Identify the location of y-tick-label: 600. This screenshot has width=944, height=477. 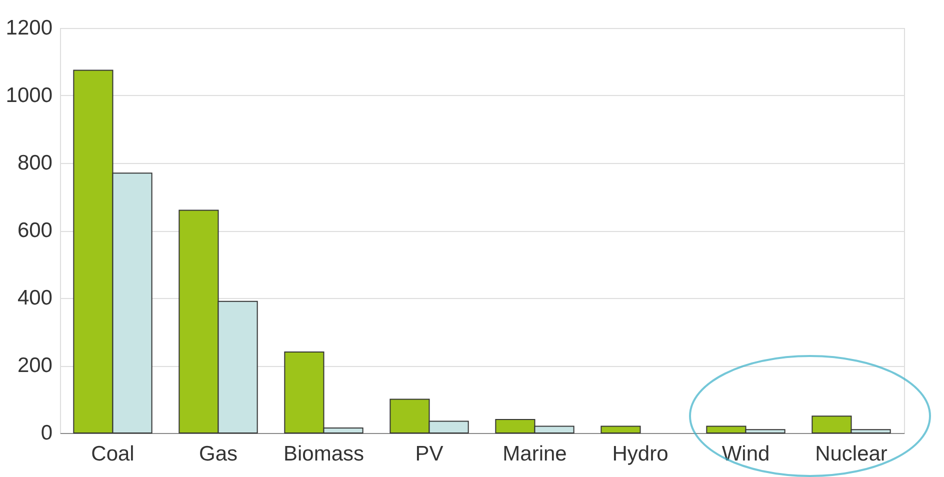
(34, 230).